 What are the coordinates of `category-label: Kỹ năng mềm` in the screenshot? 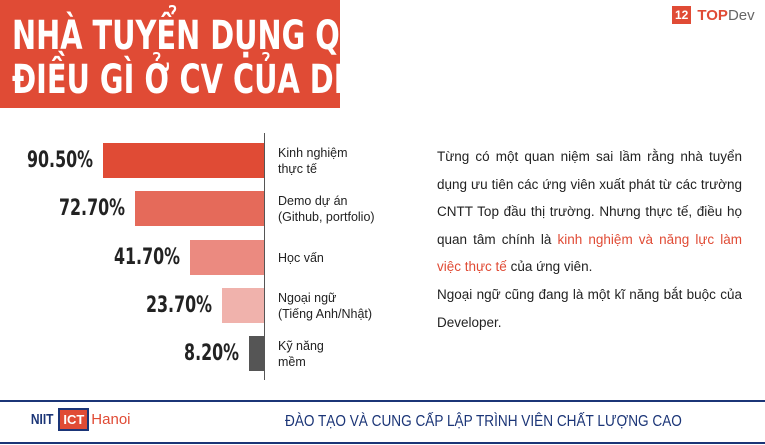 It's located at (301, 353).